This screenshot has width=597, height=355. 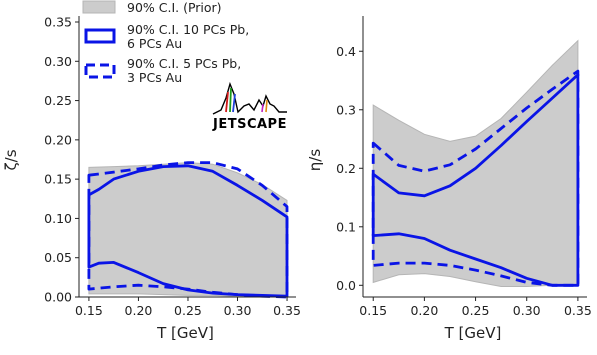 I want to click on legend-five-pcs-label-line1: 90% C.I. 5 PCs Pb,, so click(x=184, y=63).